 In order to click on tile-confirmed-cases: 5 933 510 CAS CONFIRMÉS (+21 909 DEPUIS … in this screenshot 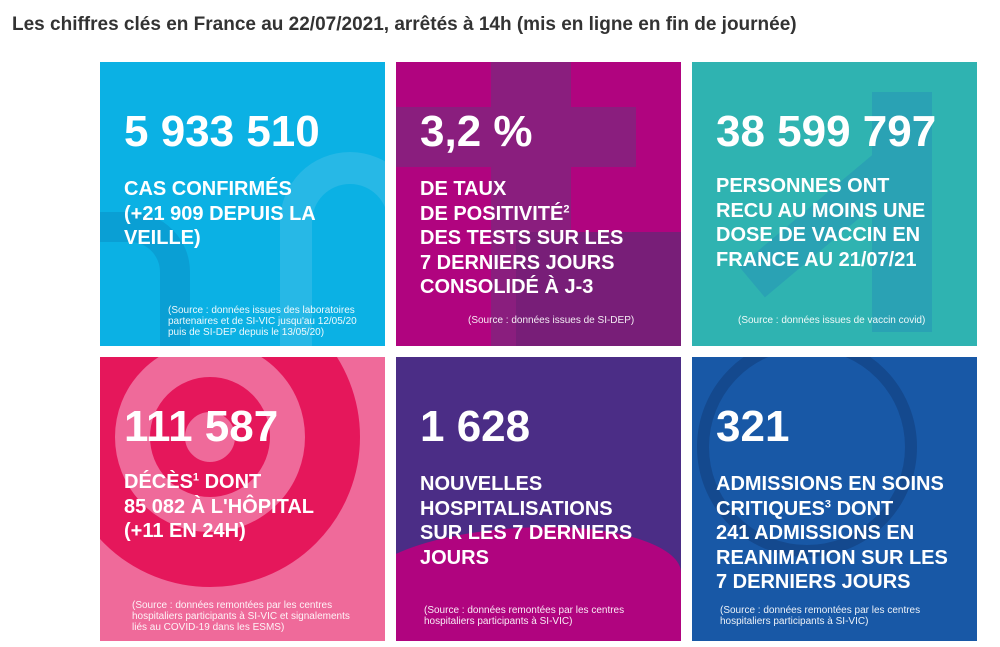, I will do `click(242, 204)`.